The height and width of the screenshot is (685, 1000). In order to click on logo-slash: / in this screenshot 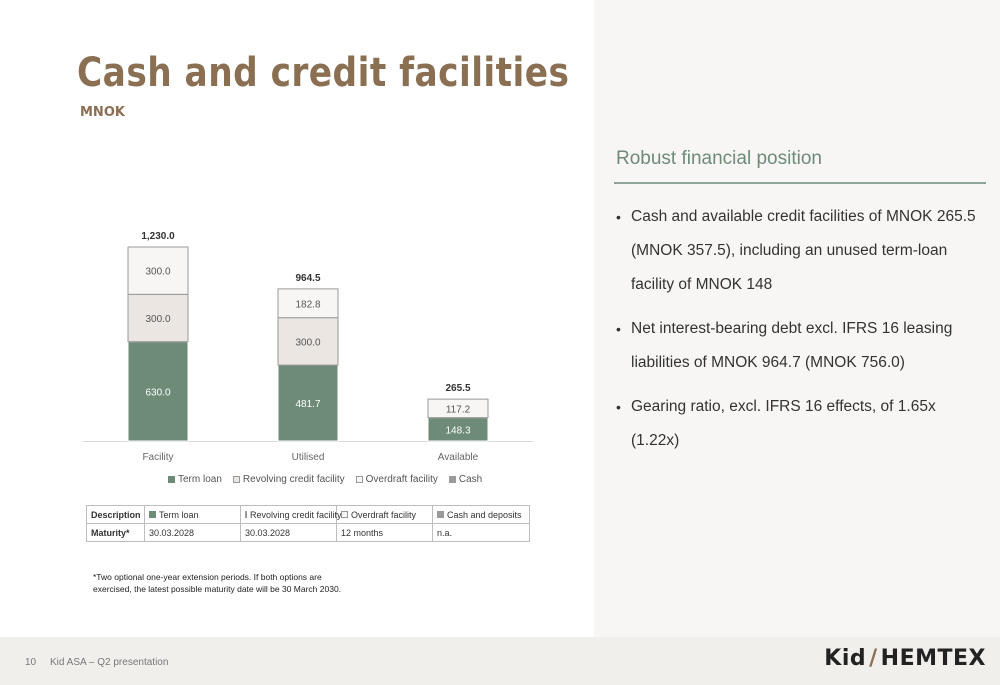, I will do `click(873, 658)`.